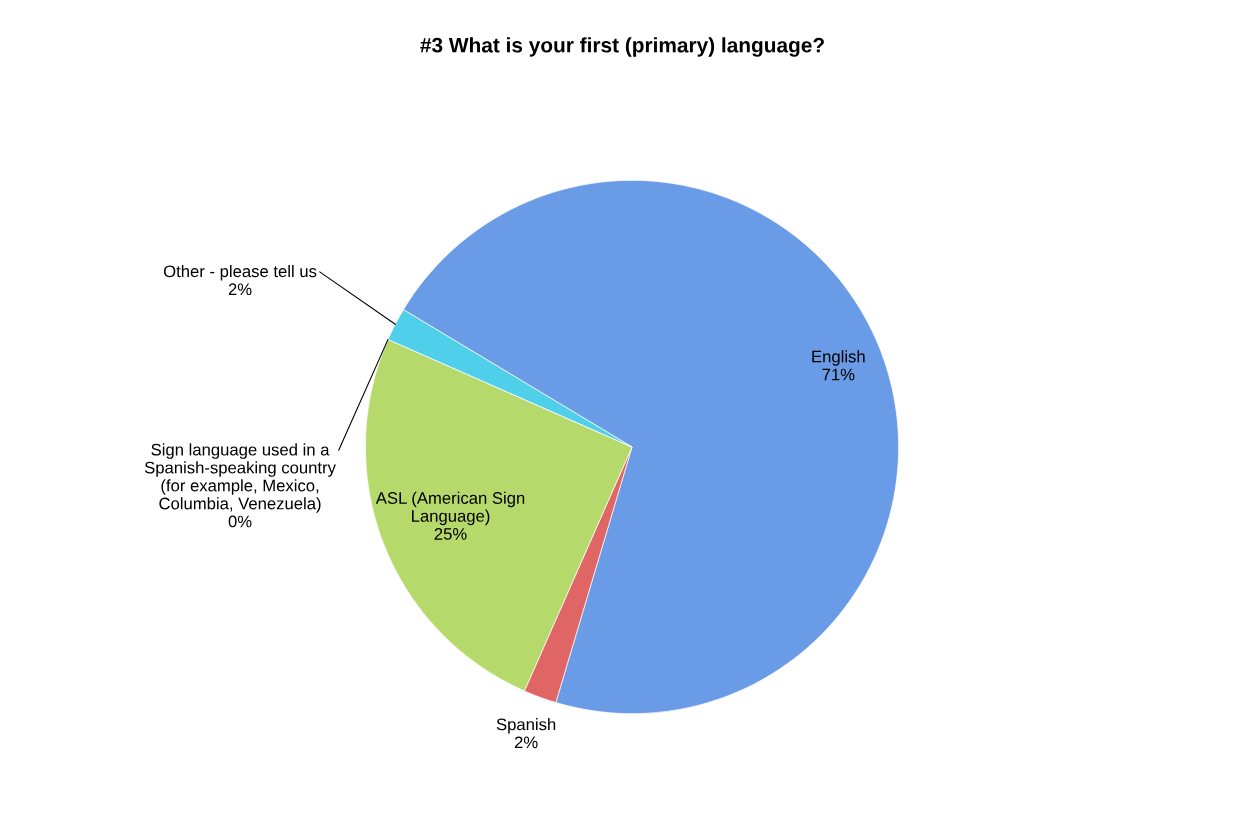  What do you see at coordinates (450, 508) in the screenshot?
I see `slice-label: ASL (American Sign Language)` at bounding box center [450, 508].